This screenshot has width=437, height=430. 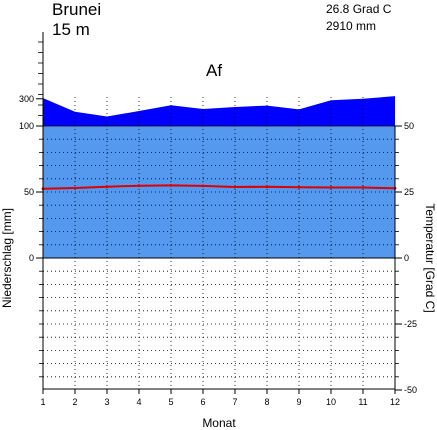 I want to click on x-tick-label: 8, so click(x=266, y=402).